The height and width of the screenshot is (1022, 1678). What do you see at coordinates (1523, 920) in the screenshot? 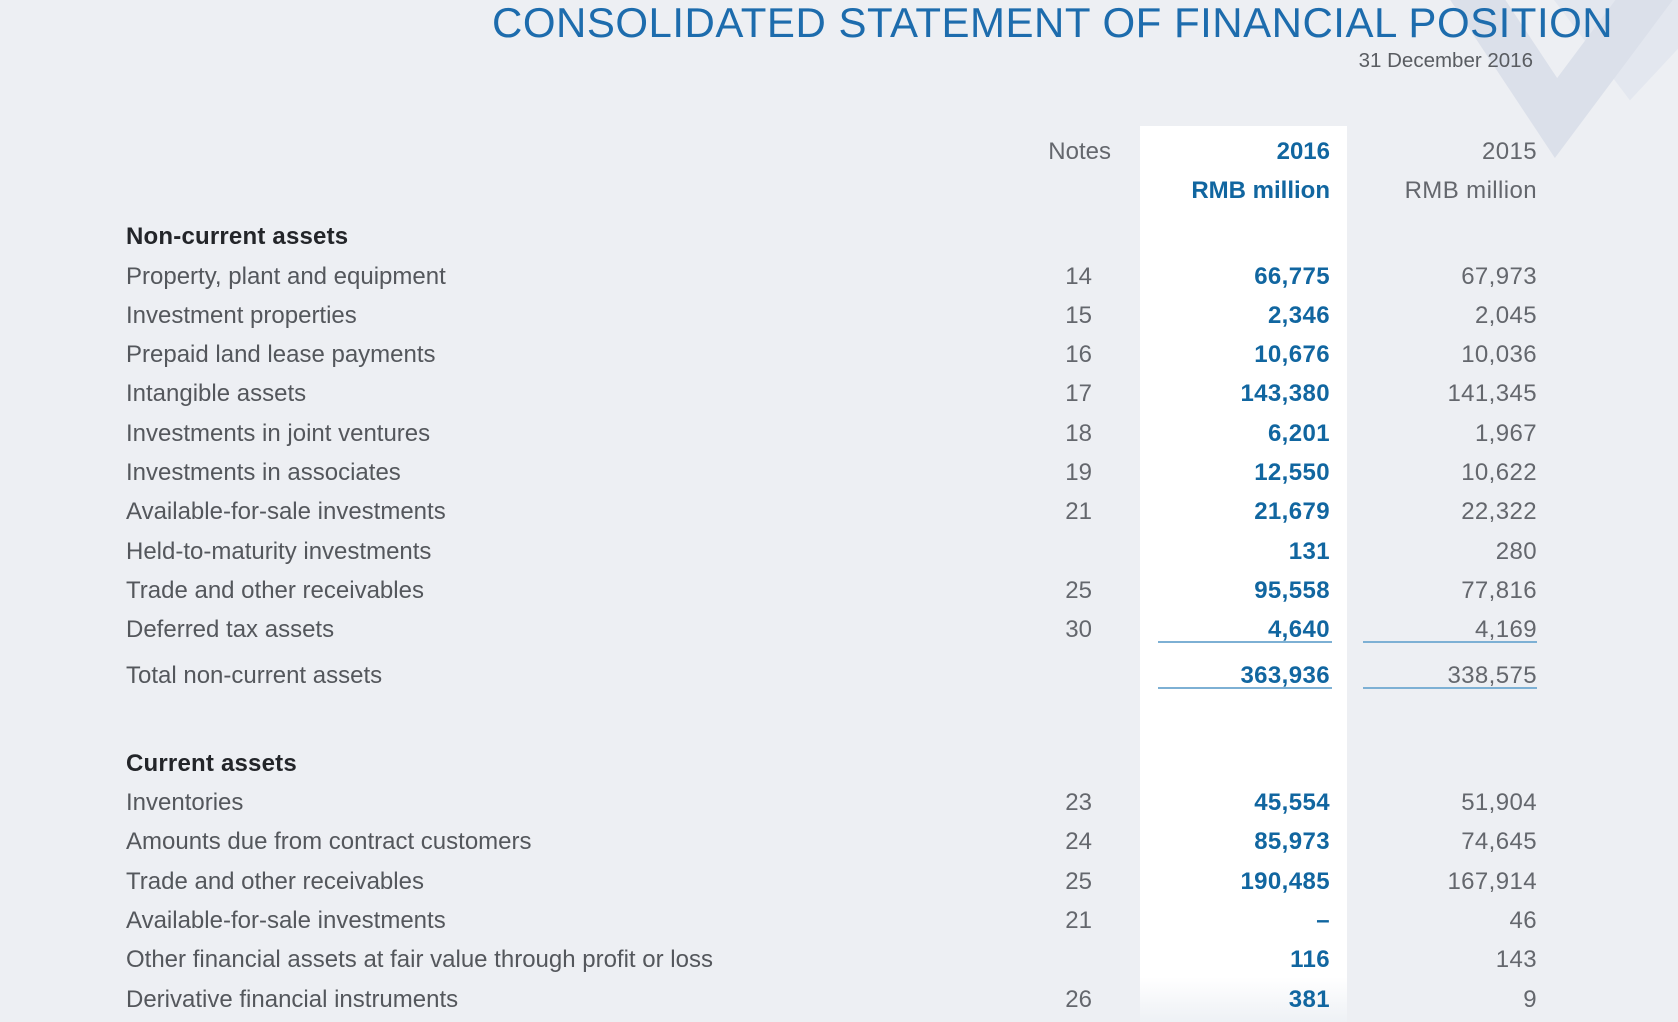
I see `value-2015-cell: 46` at bounding box center [1523, 920].